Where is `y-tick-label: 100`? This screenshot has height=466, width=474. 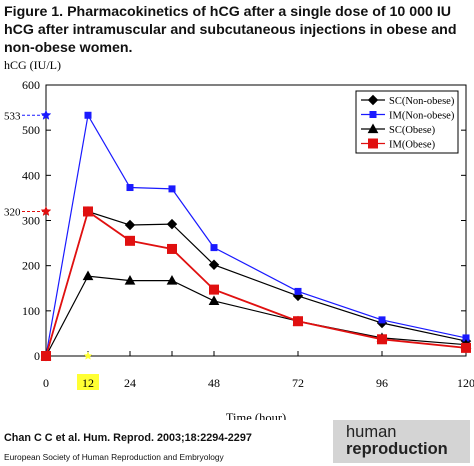 y-tick-label: 100 is located at coordinates (31, 311).